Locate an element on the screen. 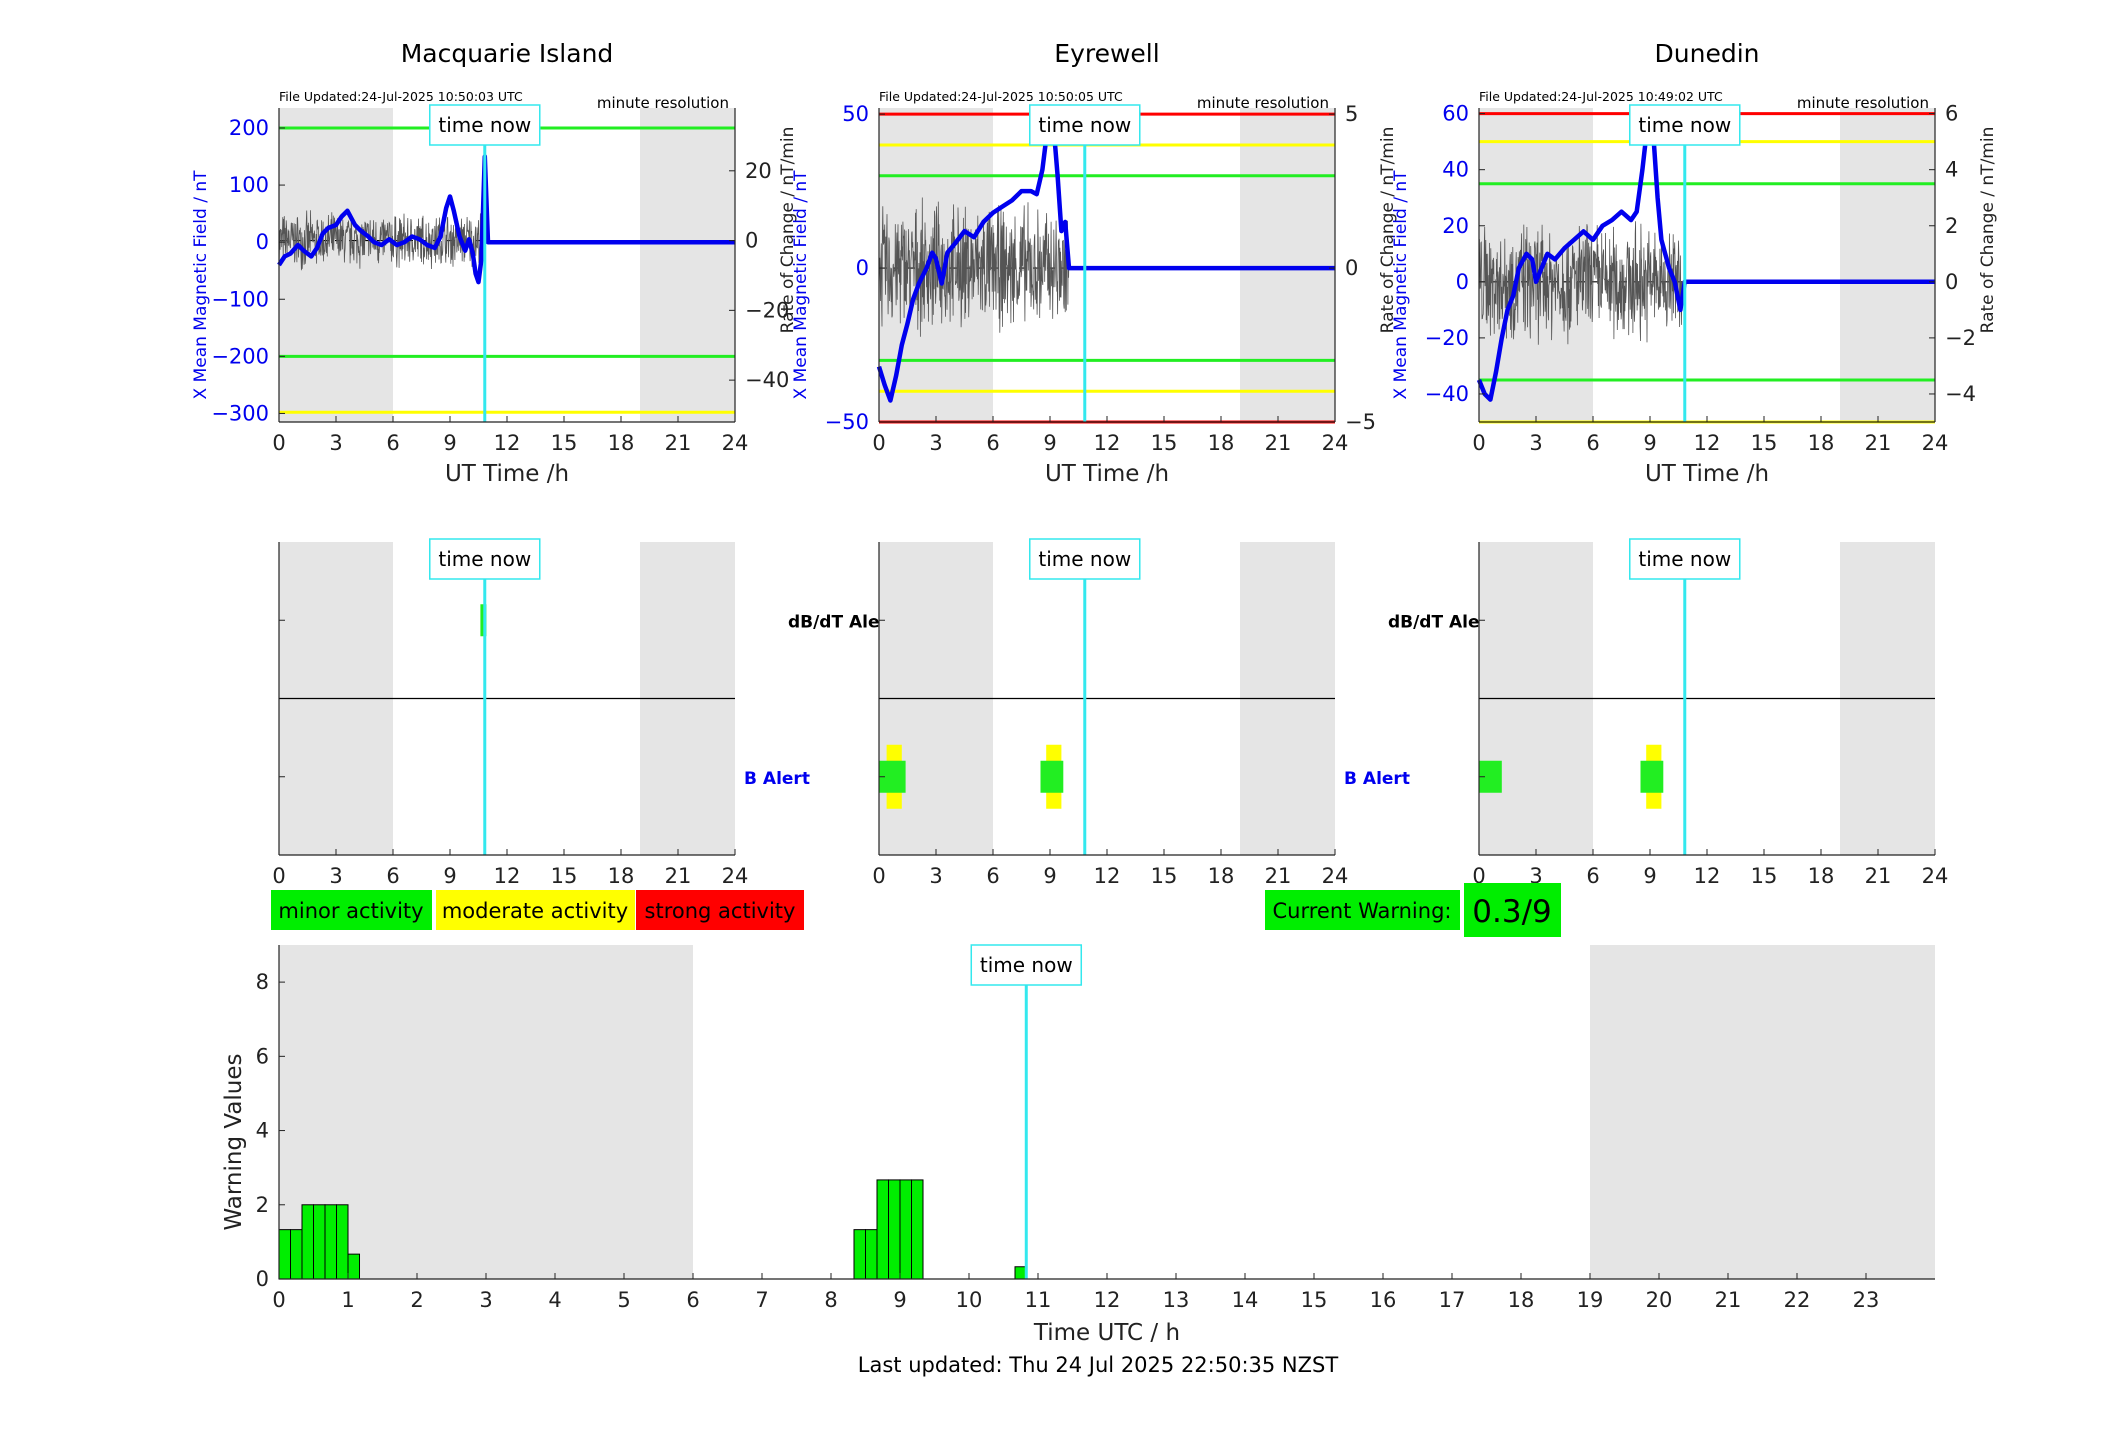 The height and width of the screenshot is (1437, 2117). x-tick-label: 22 is located at coordinates (1797, 1300).